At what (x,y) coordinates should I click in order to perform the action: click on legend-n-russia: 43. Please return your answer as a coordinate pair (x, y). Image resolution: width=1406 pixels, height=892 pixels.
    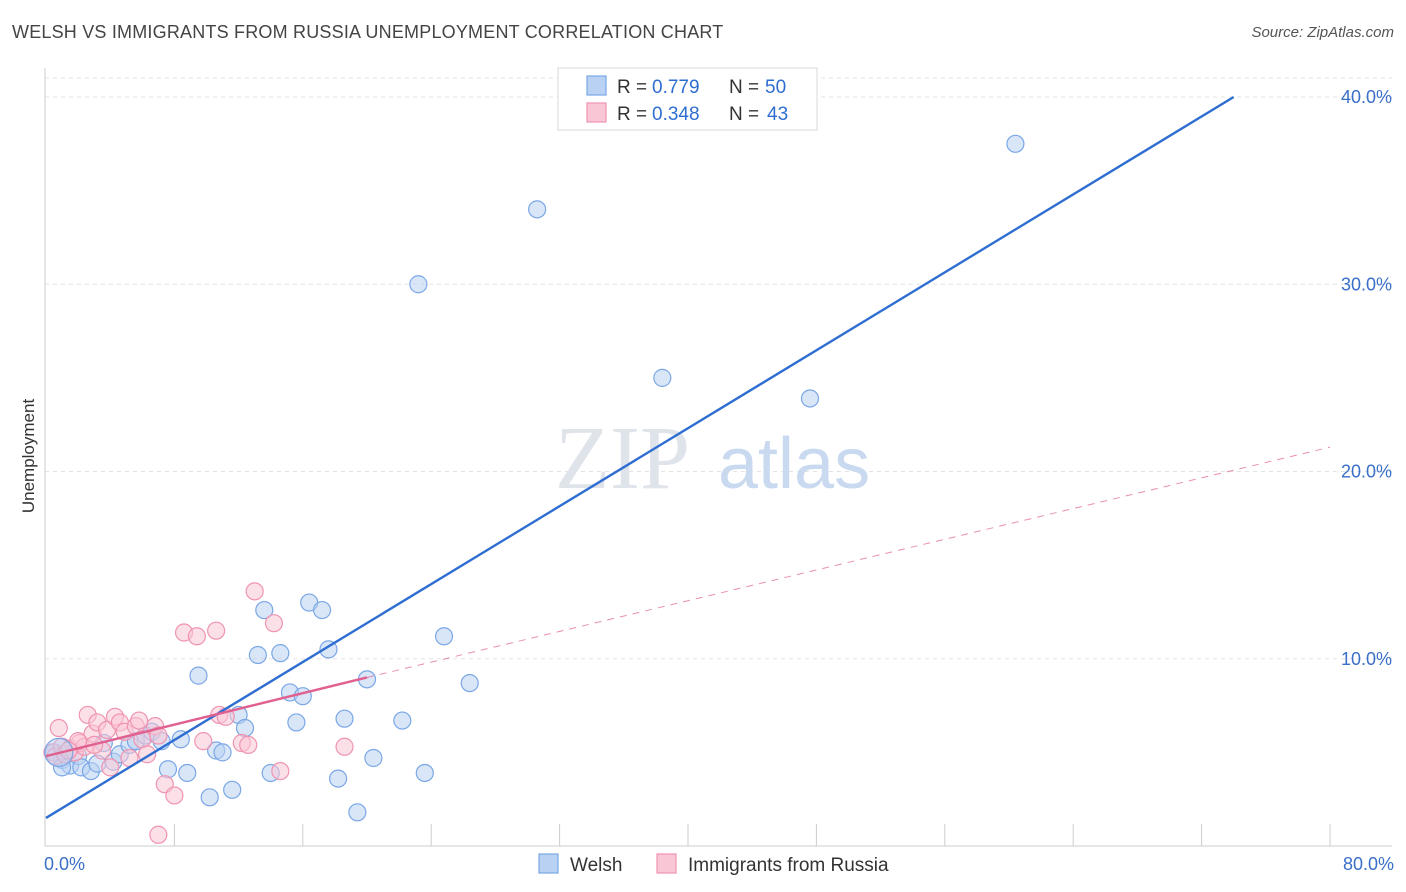
    Looking at the image, I should click on (777, 114).